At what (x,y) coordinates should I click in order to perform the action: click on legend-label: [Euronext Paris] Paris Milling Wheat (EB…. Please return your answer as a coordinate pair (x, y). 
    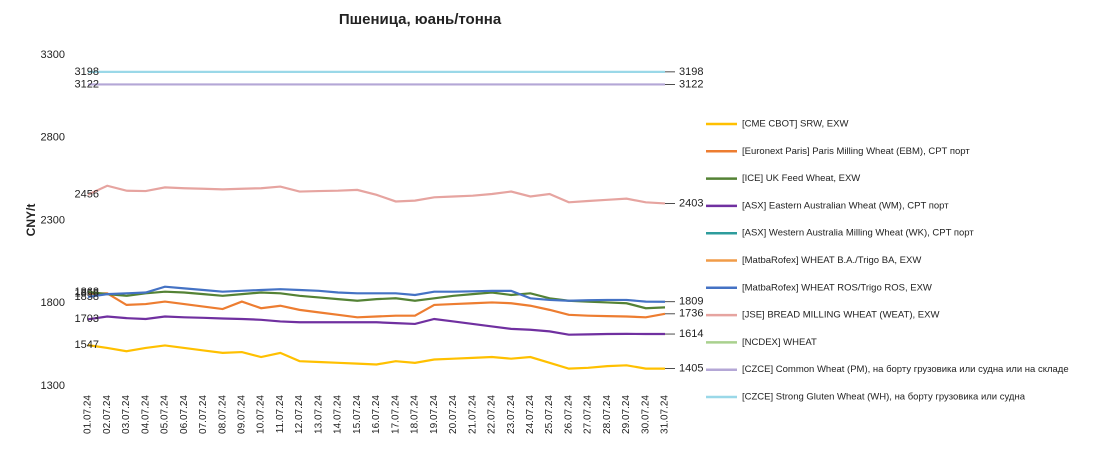
    Looking at the image, I should click on (856, 151).